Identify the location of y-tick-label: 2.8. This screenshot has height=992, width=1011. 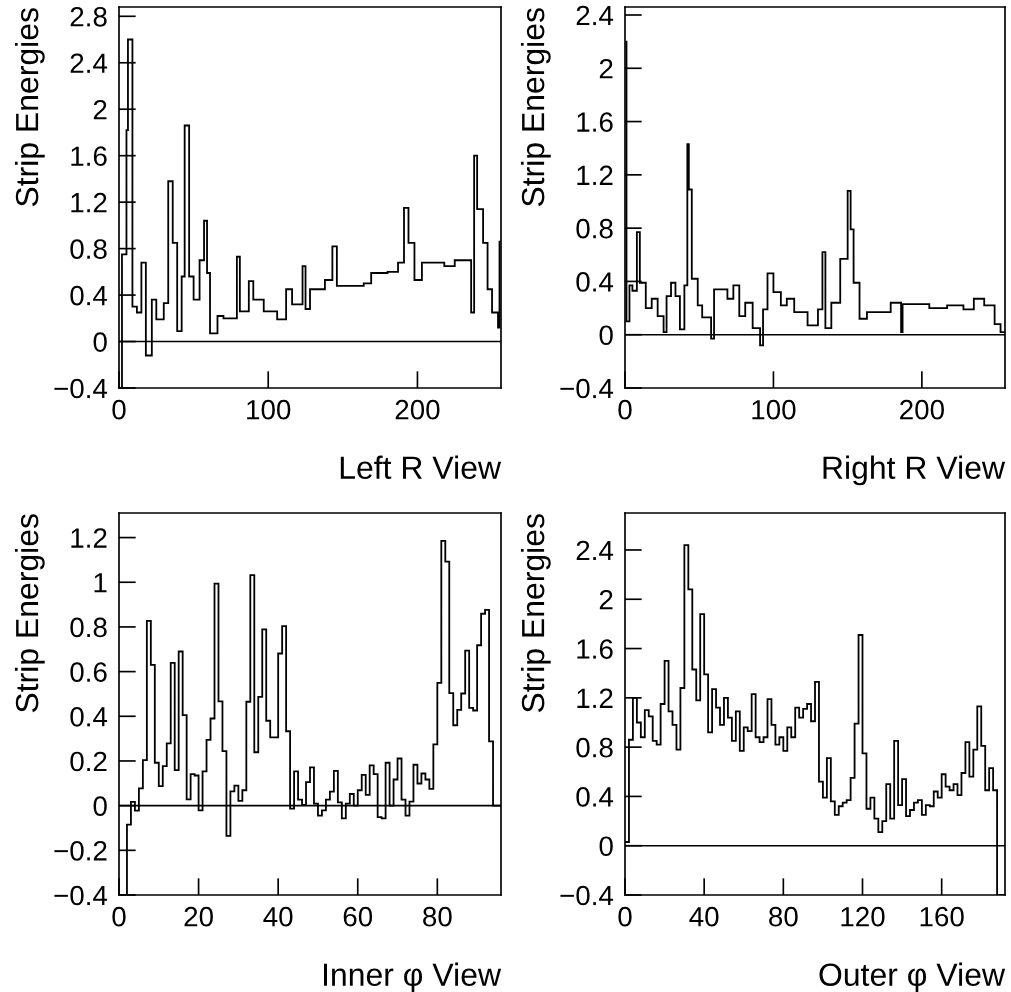
(88, 16).